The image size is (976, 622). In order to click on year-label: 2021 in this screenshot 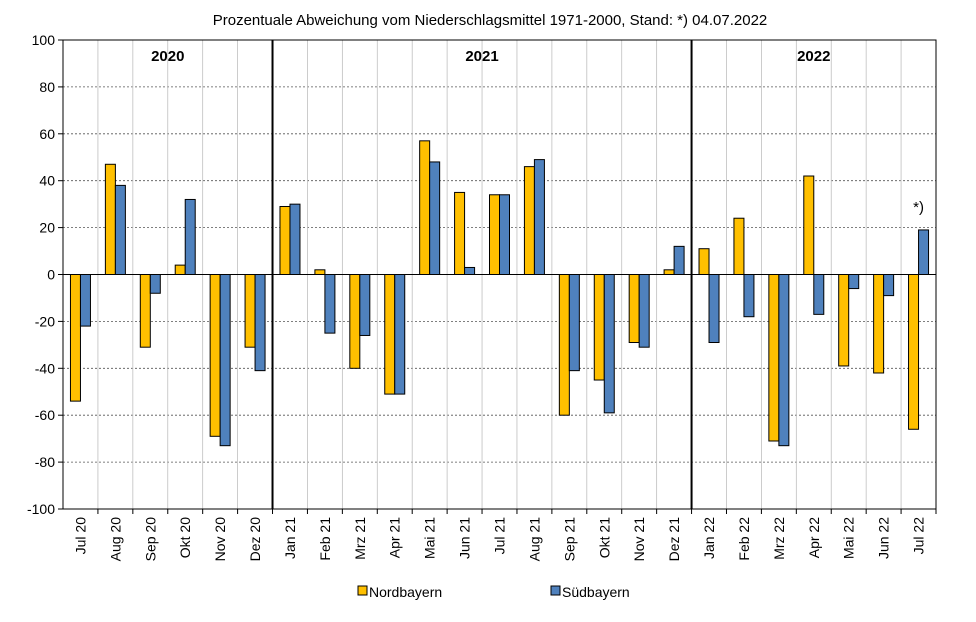, I will do `click(481, 56)`.